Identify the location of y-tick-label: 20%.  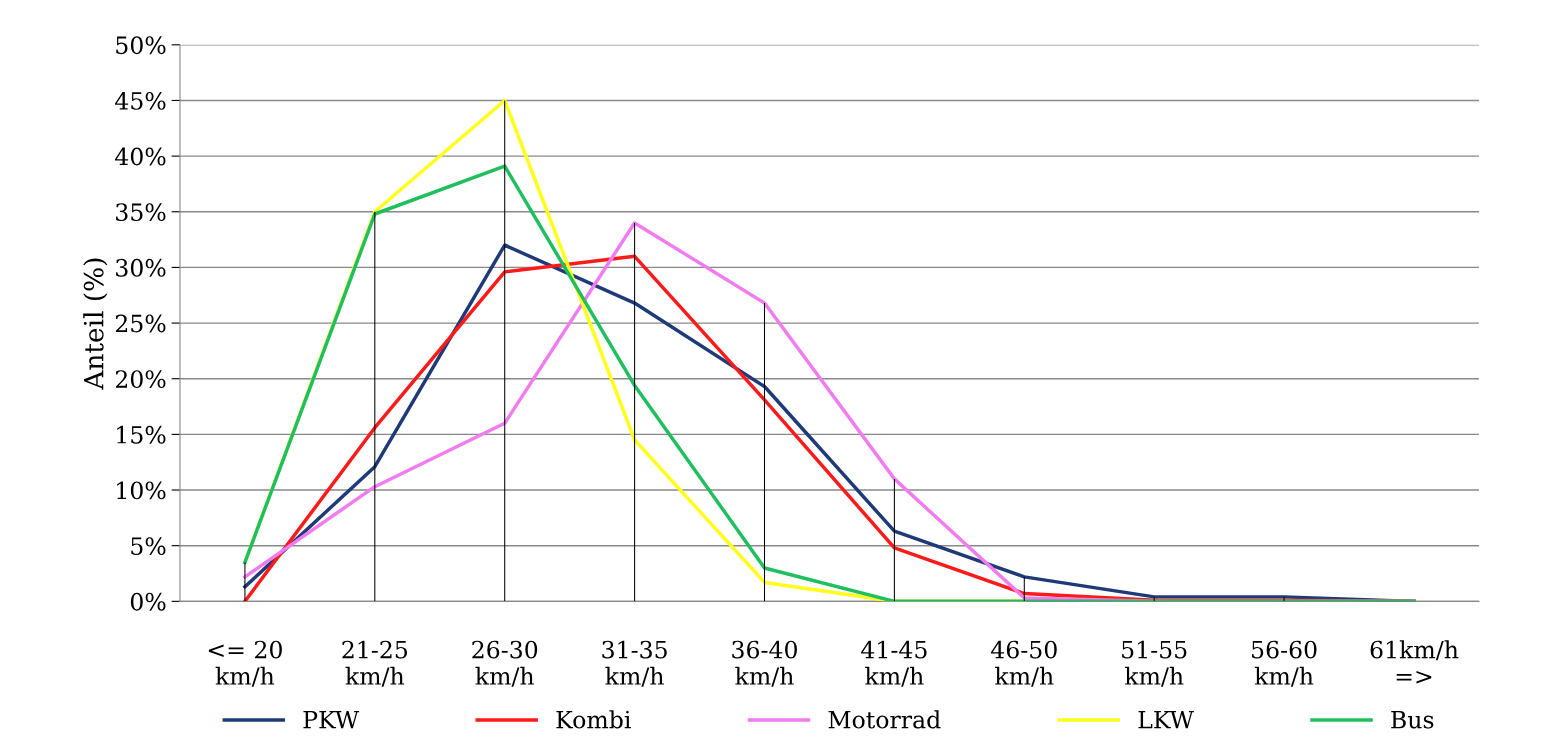
(140, 379).